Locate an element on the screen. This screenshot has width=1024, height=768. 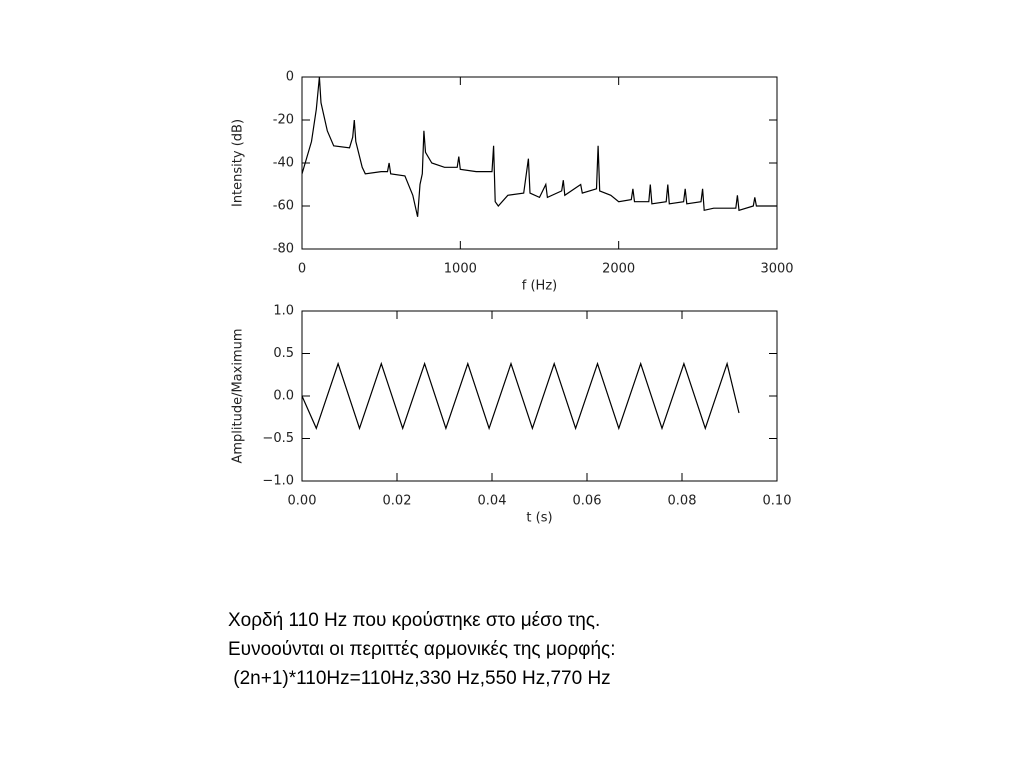
x-tick-label: 1000 is located at coordinates (460, 269).